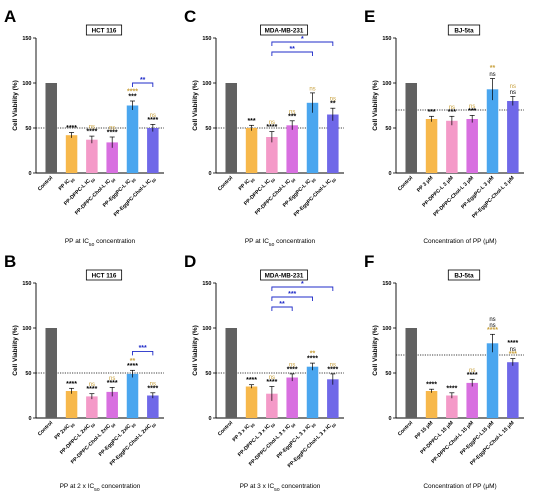 The image size is (550, 500). What do you see at coordinates (100, 243) in the screenshot?
I see `x-axis-label: PP at IC50 concentration` at bounding box center [100, 243].